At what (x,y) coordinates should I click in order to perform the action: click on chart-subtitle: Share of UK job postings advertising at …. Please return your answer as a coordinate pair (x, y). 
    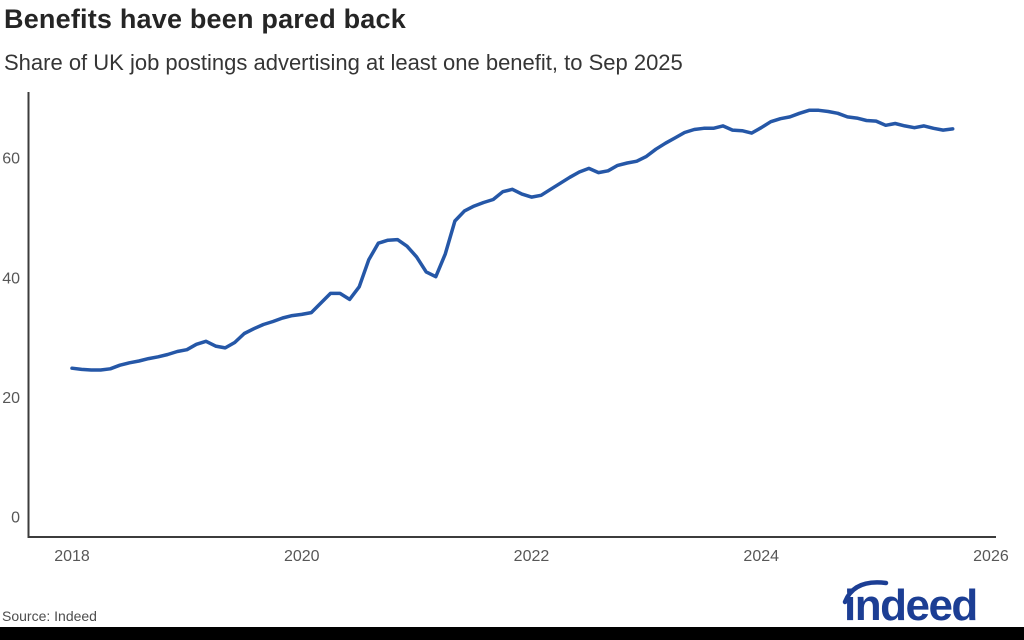
    Looking at the image, I should click on (343, 62).